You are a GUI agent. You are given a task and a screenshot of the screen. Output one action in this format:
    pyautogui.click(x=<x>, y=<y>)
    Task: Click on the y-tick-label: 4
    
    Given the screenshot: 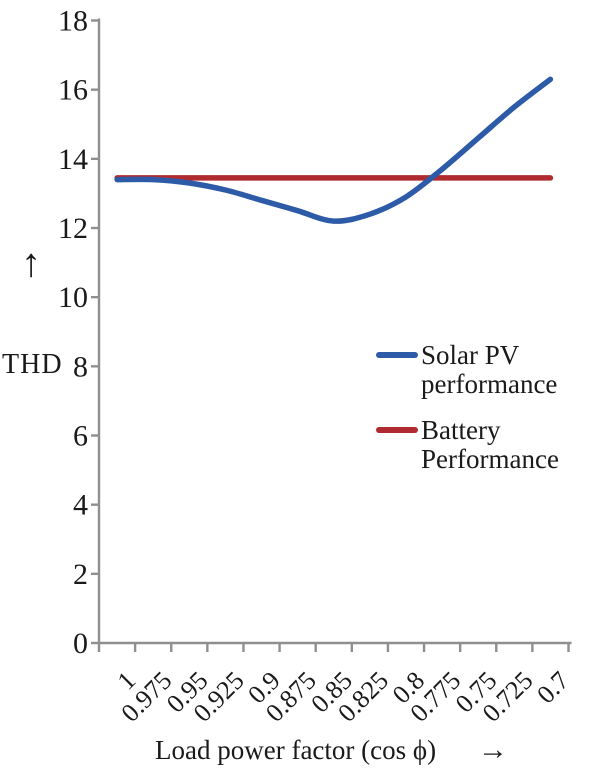 What is the action you would take?
    pyautogui.click(x=80, y=505)
    